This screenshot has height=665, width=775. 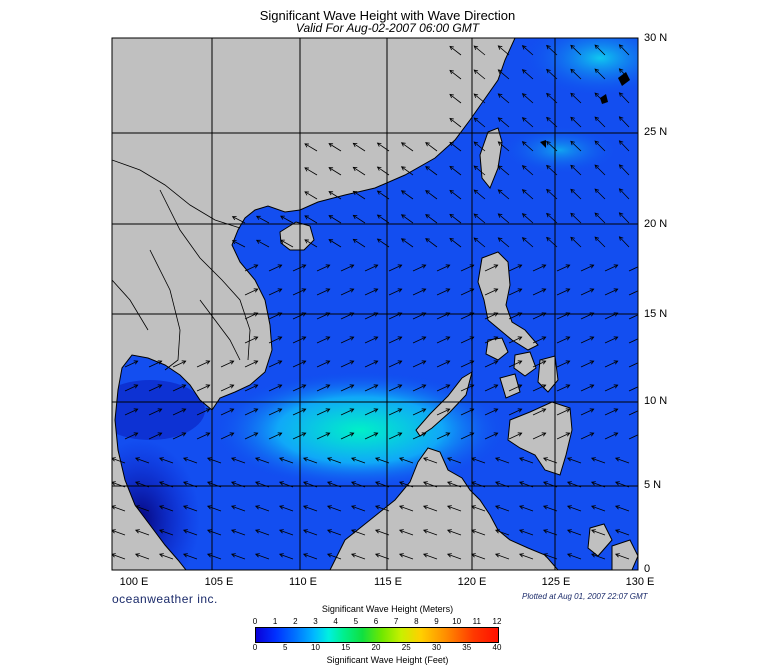 I want to click on legend-meters-tick: 9, so click(x=436, y=621).